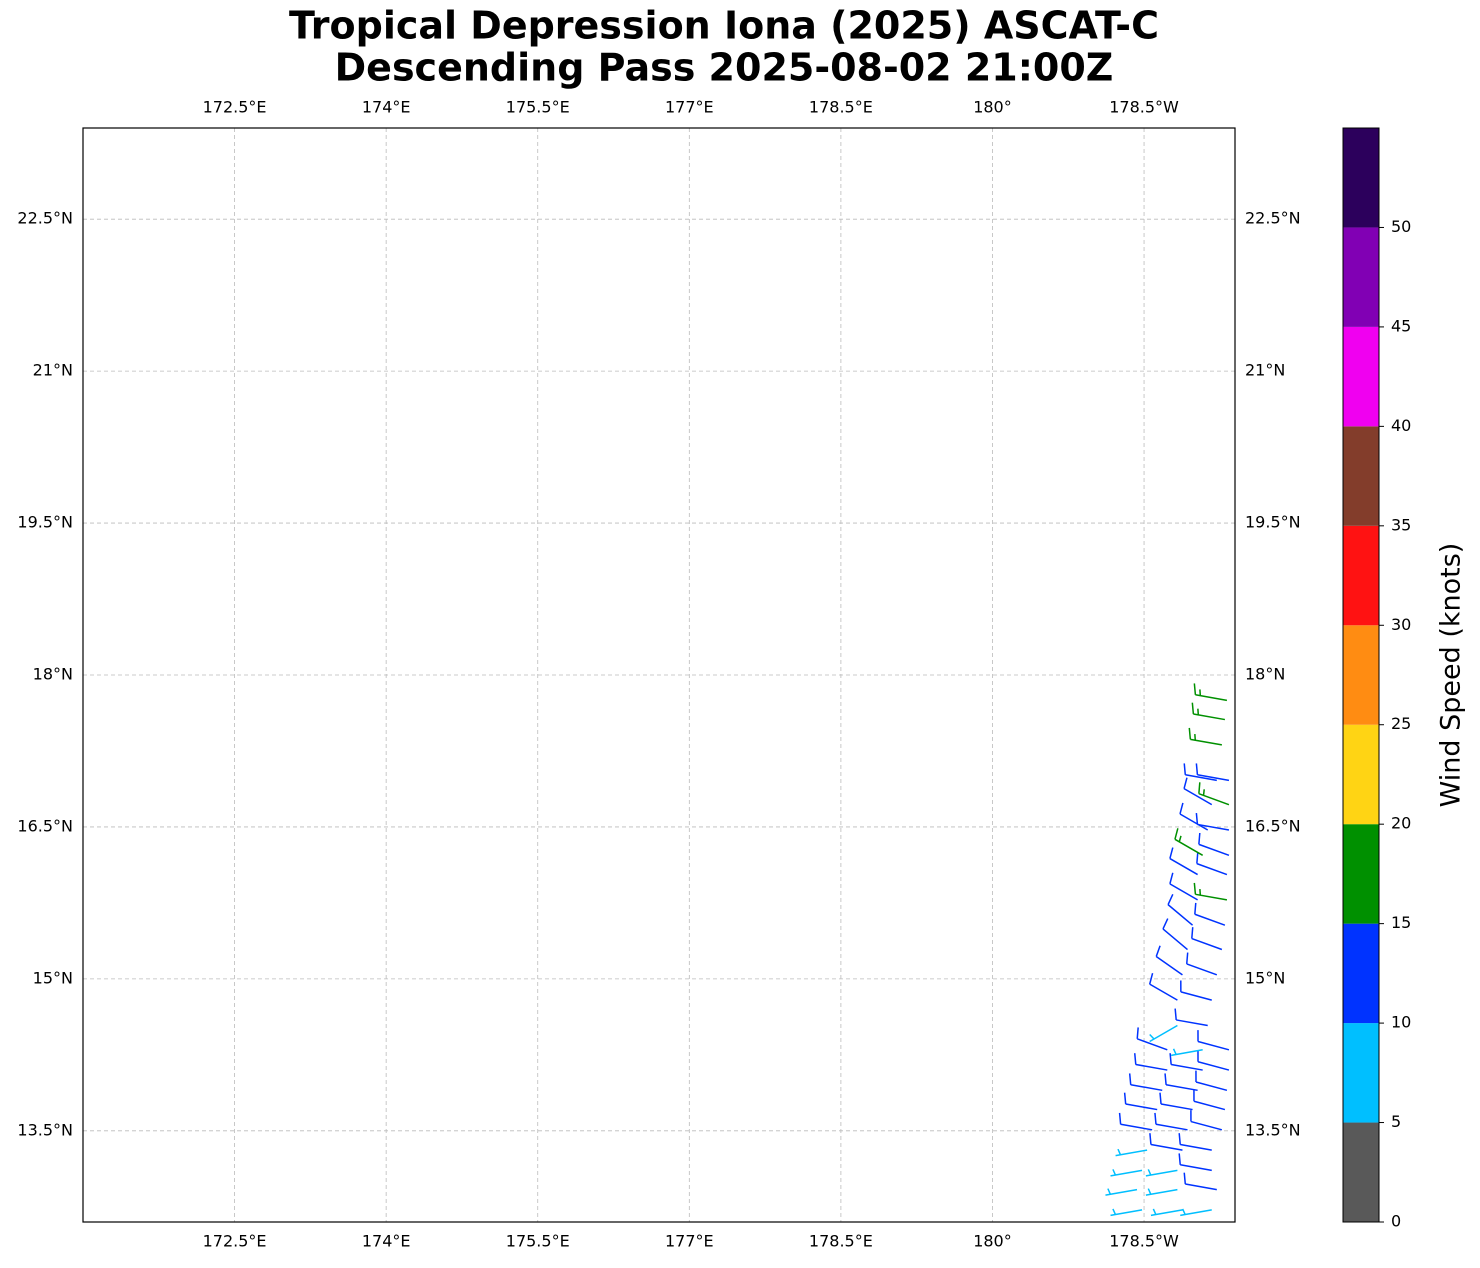 The image size is (1480, 1268). I want to click on colorbar-frame, so click(1361, 675).